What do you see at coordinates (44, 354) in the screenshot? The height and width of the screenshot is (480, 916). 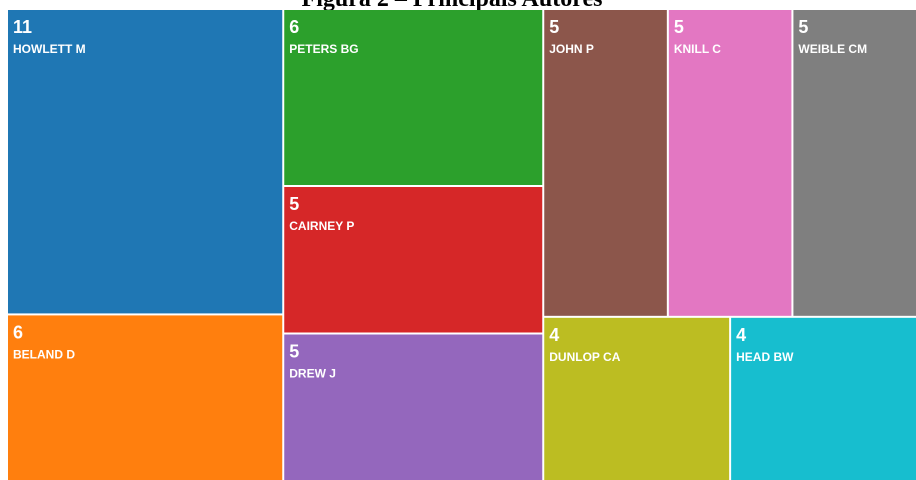 I see `cell-label: BELAND D` at bounding box center [44, 354].